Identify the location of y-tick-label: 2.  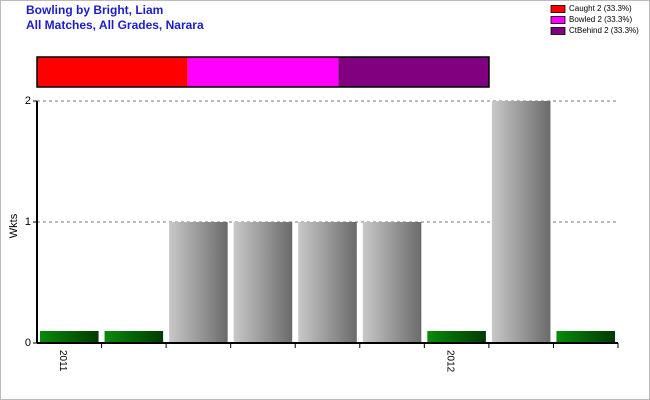
(28, 101).